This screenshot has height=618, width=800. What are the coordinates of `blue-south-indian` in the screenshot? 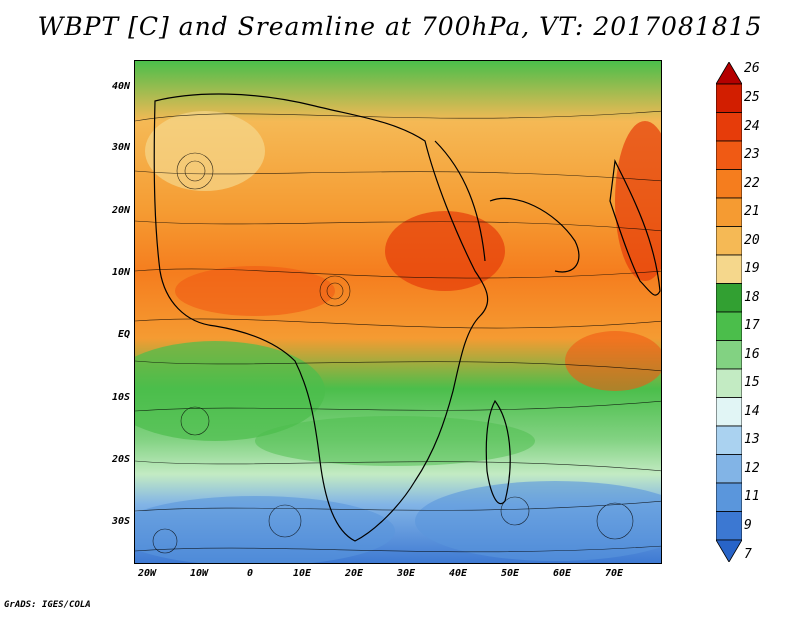 It's located at (538, 521).